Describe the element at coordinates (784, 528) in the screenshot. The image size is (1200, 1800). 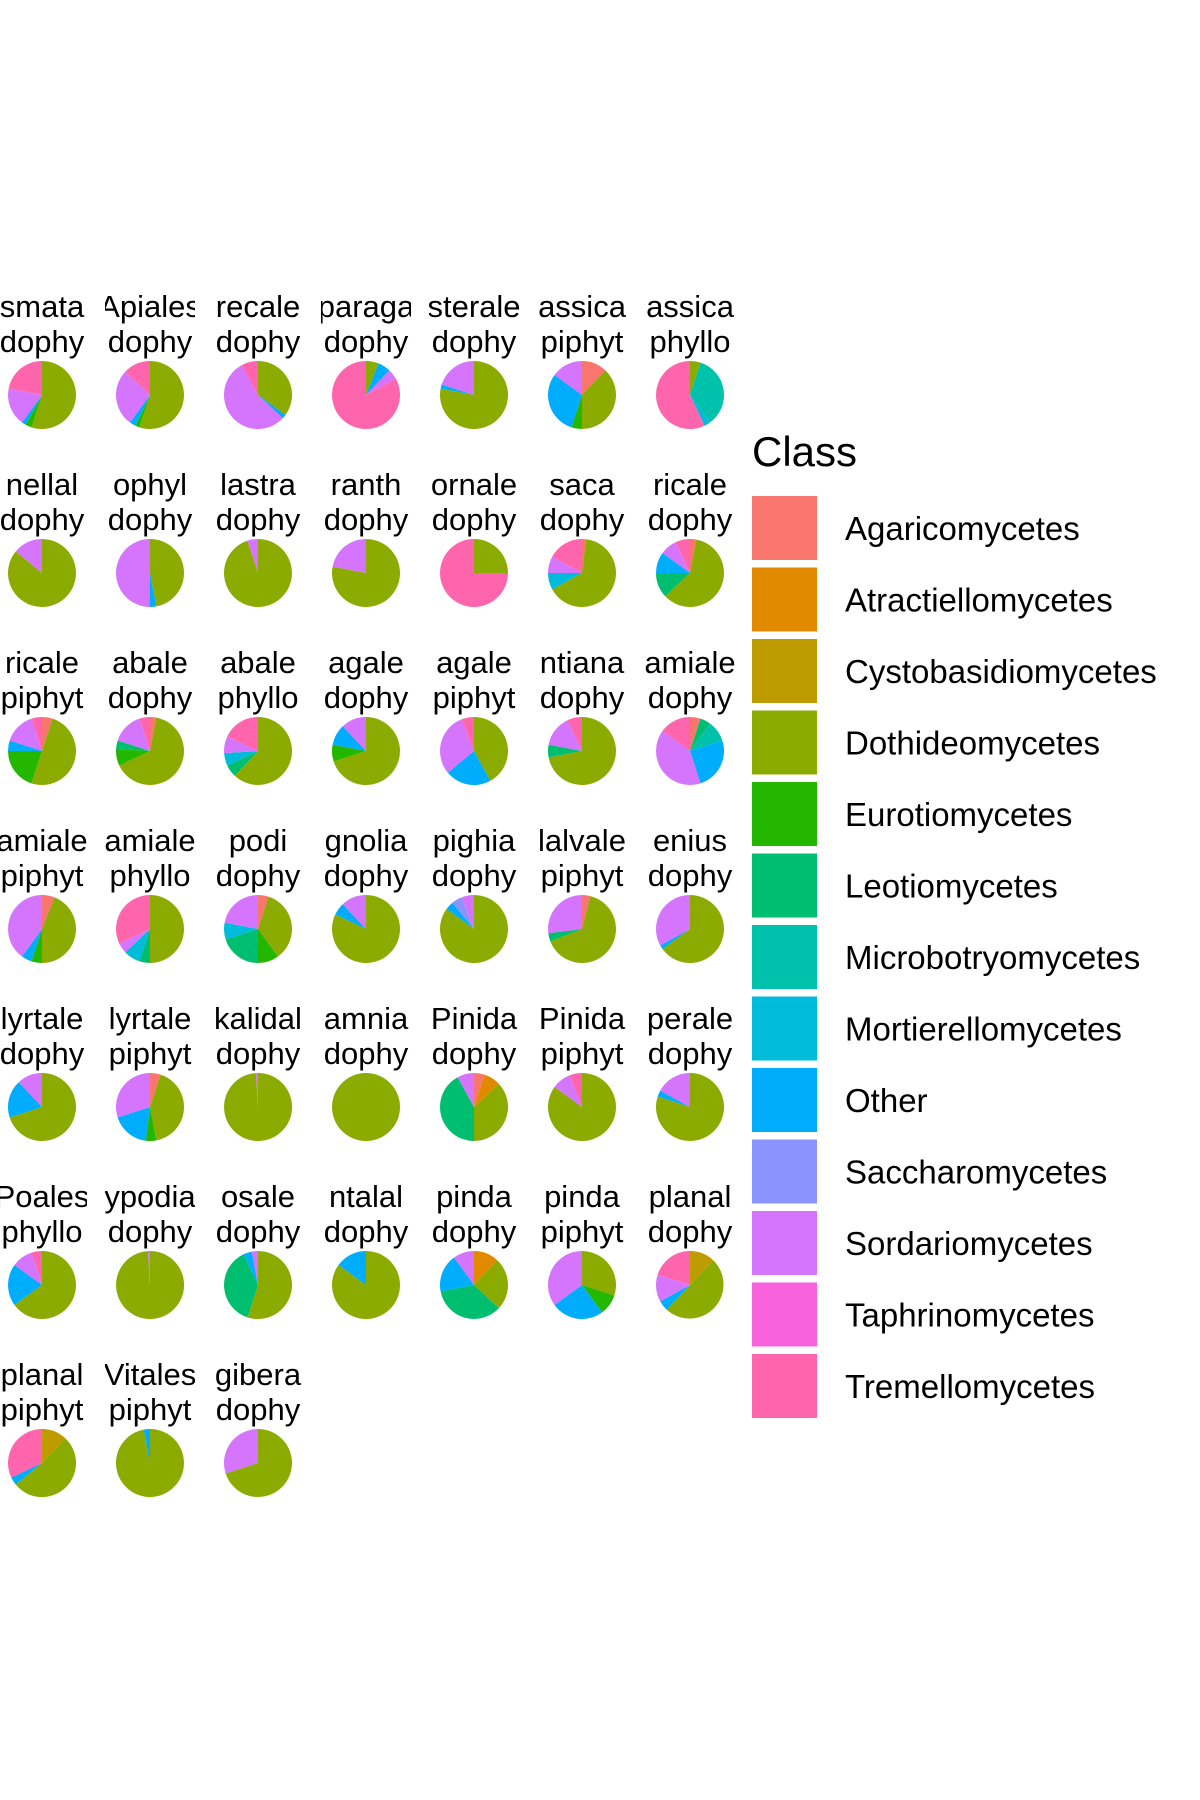
I see `legend-key-agaricomycetes` at that location.